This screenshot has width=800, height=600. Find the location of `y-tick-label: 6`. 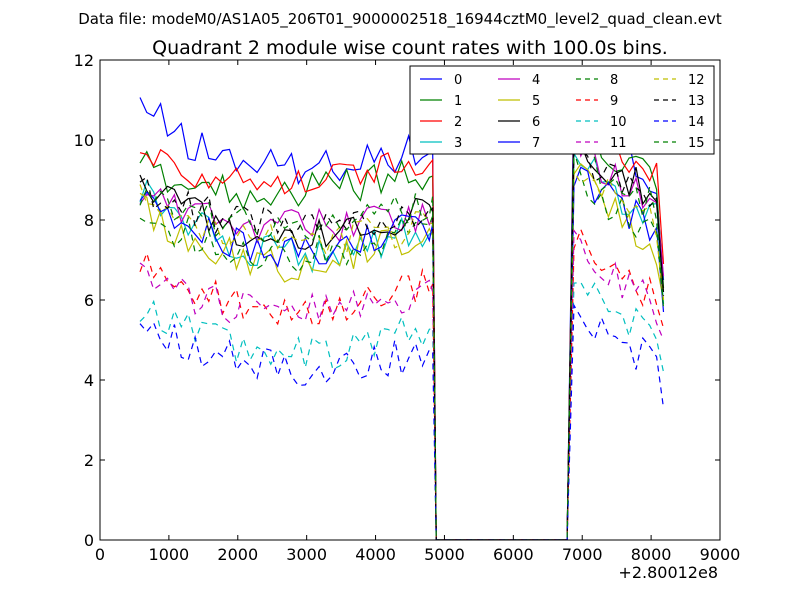

y-tick-label: 6 is located at coordinates (89, 300).